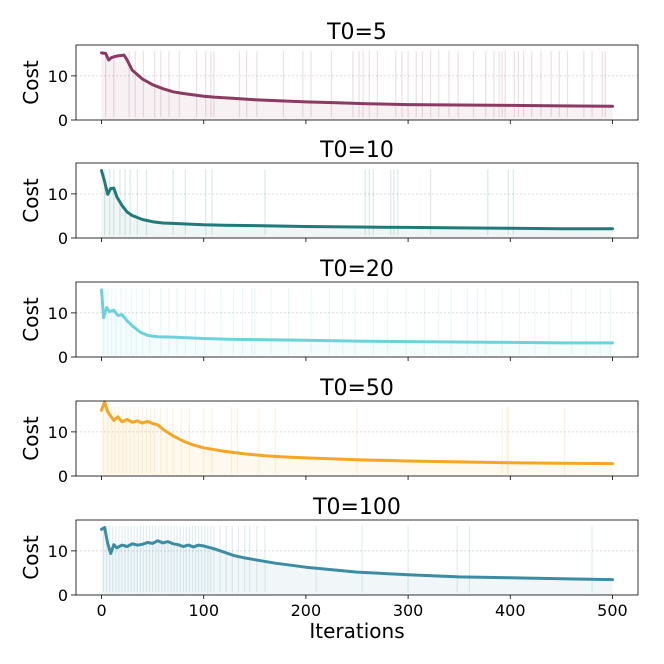 The height and width of the screenshot is (664, 664). Describe the element at coordinates (356, 507) in the screenshot. I see `panel-title: T0=100` at that location.